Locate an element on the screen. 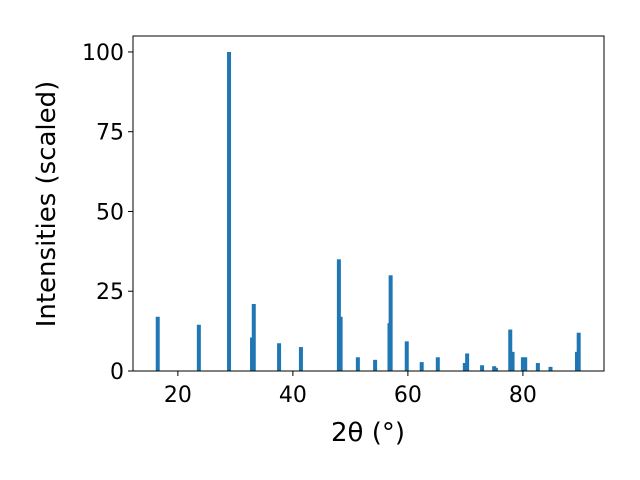  y-tick-label: 25 is located at coordinates (110, 292).